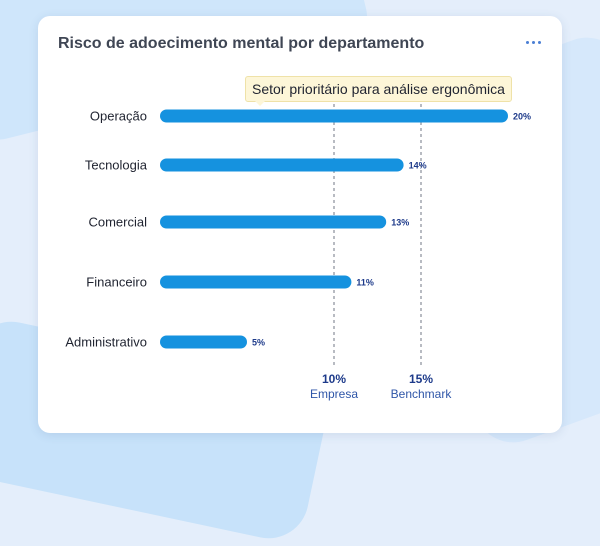 Image resolution: width=600 pixels, height=546 pixels. What do you see at coordinates (334, 394) in the screenshot?
I see `reference-name-label: Empresa` at bounding box center [334, 394].